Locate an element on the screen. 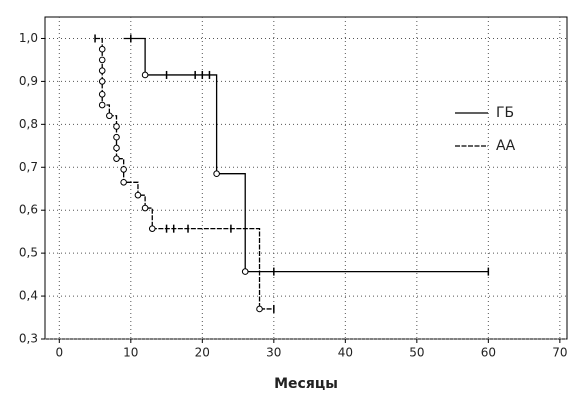 Image resolution: width=583 pixels, height=401 pixels. y-tick-label: 0,8 is located at coordinates (28, 124).